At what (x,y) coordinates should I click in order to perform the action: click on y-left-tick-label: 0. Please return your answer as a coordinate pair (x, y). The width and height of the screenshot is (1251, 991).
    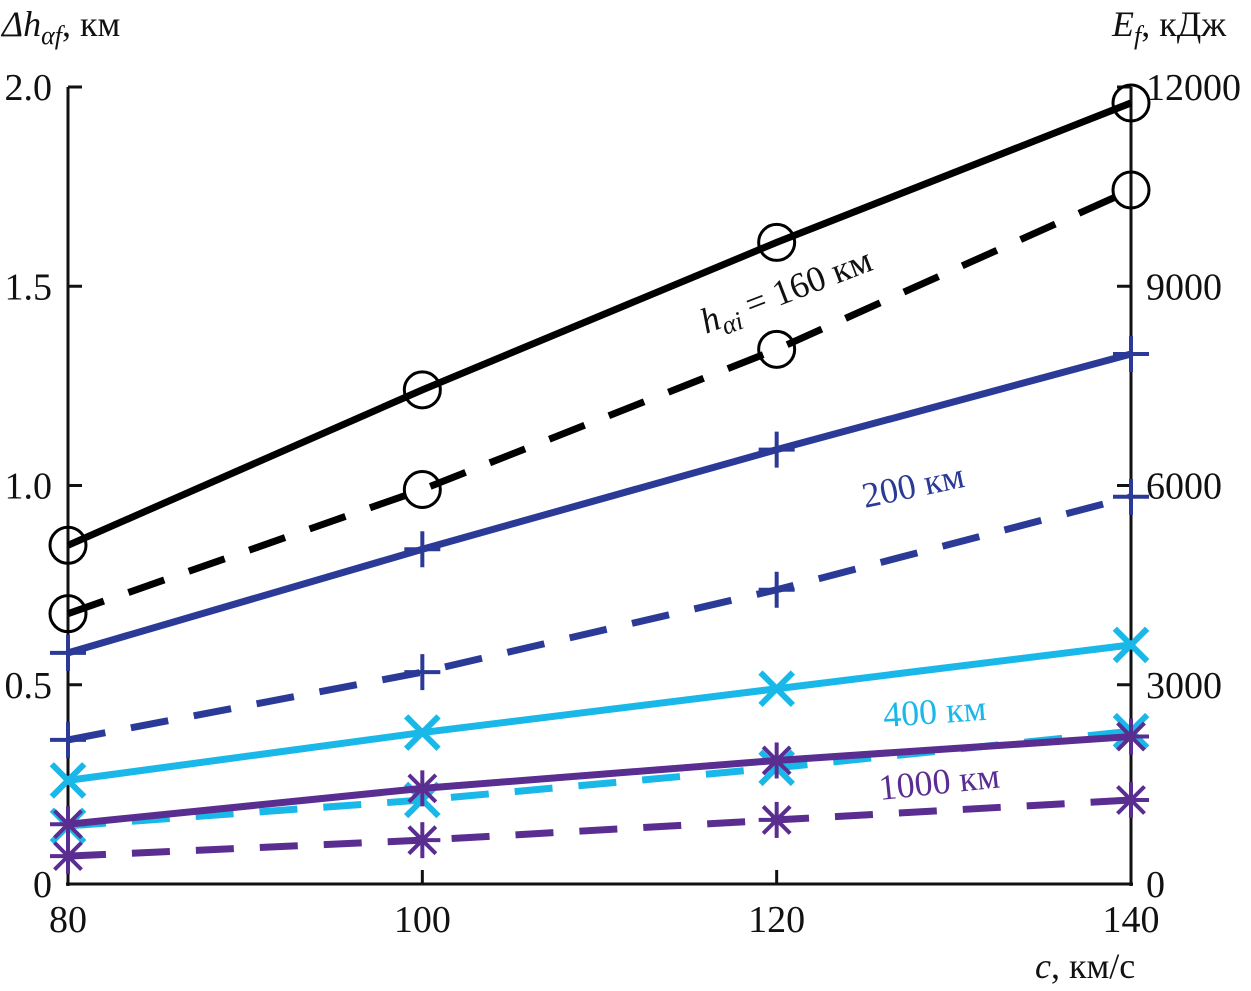
    Looking at the image, I should click on (42, 885).